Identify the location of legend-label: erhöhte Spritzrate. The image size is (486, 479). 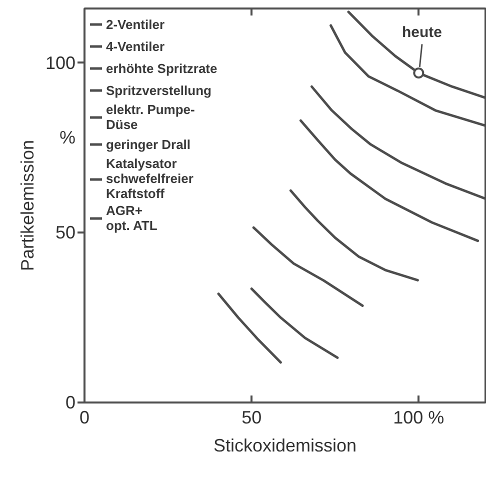
(162, 68).